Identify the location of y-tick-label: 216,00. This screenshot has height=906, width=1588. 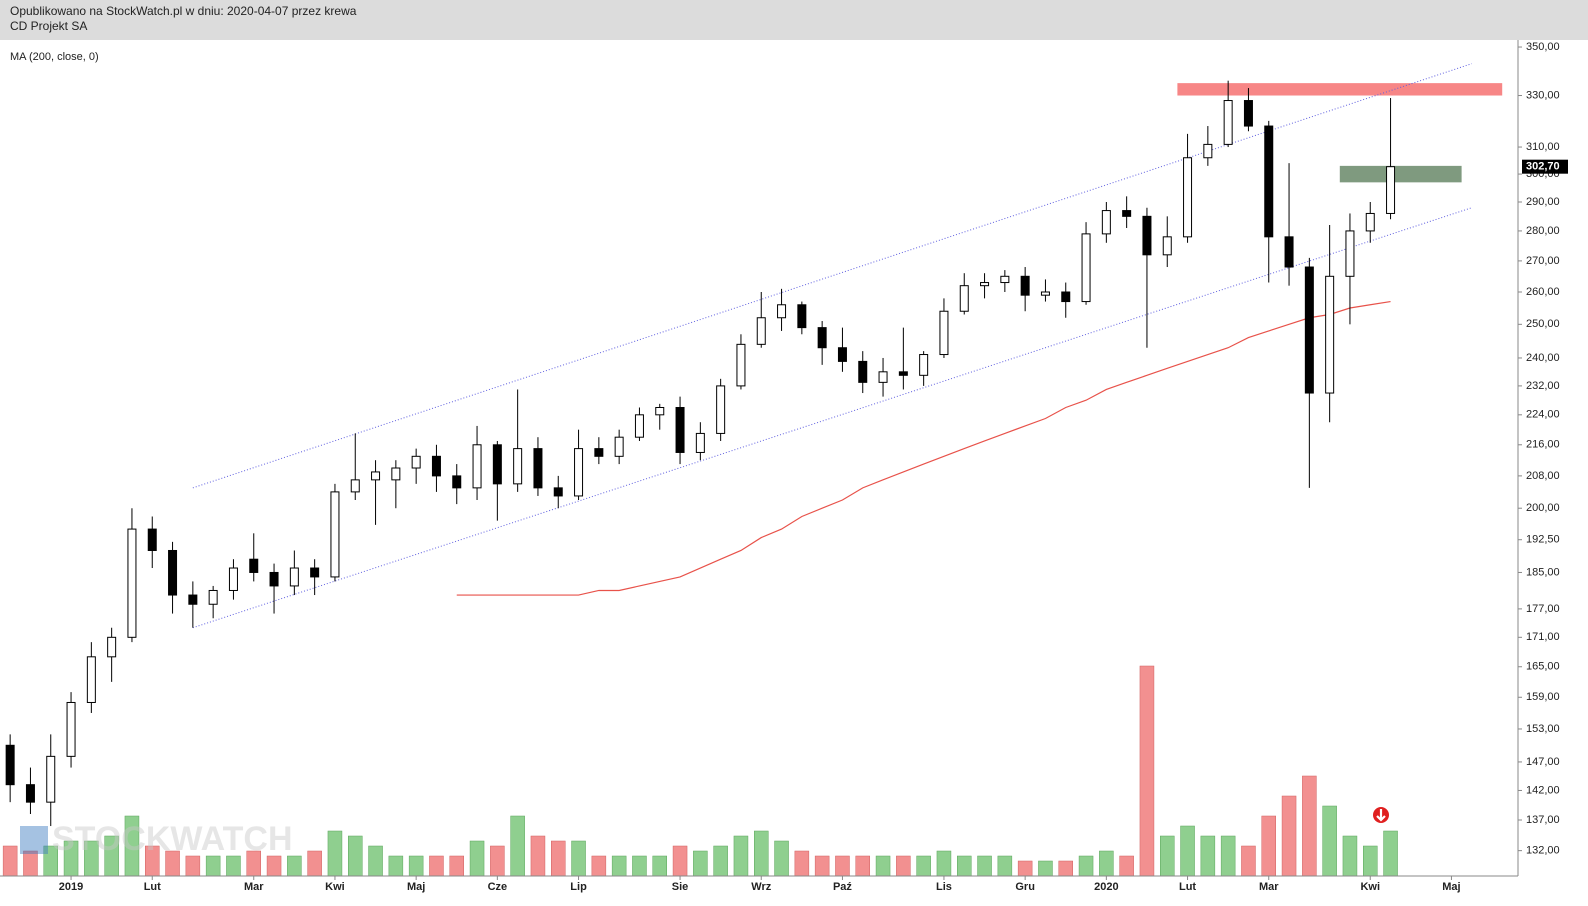
(1543, 445).